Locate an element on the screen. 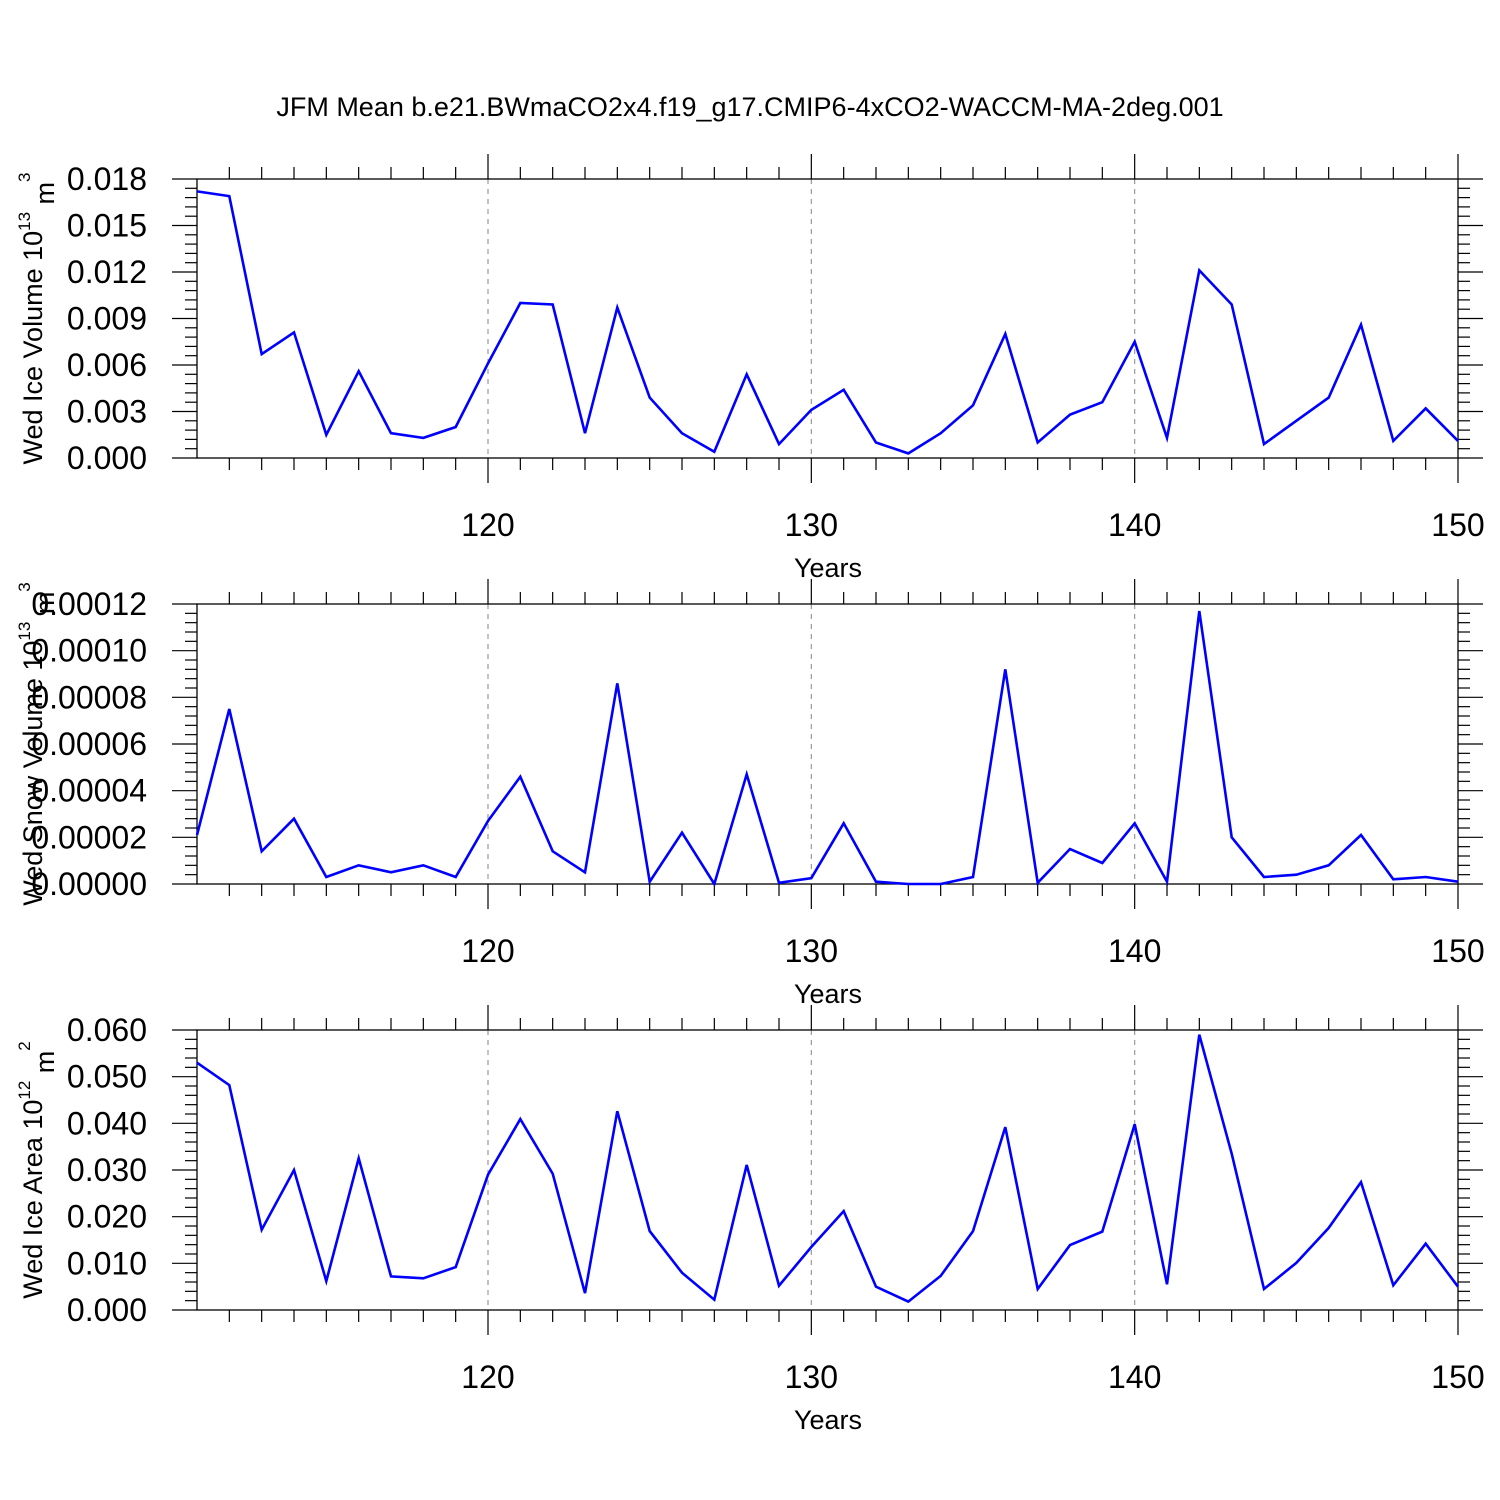  y-axis-label: Wed Snow Volume 1013 m3 is located at coordinates (37, 744).